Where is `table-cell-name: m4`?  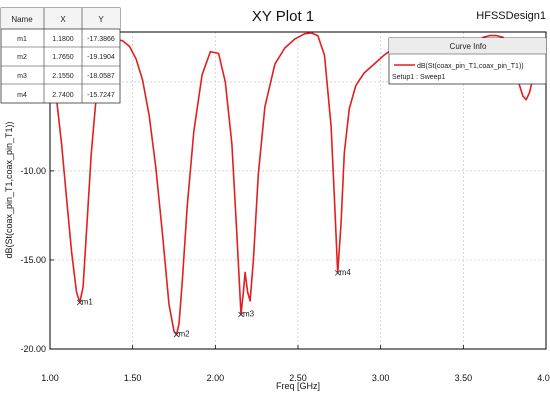 table-cell-name: m4 is located at coordinates (22, 95).